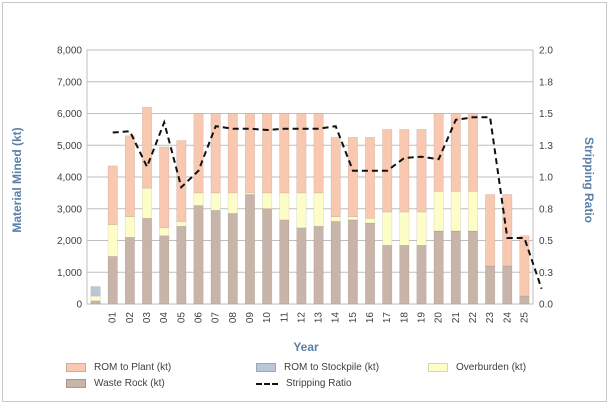 This screenshot has height=406, width=611. I want to click on x-axis-title: Year, so click(306, 347).